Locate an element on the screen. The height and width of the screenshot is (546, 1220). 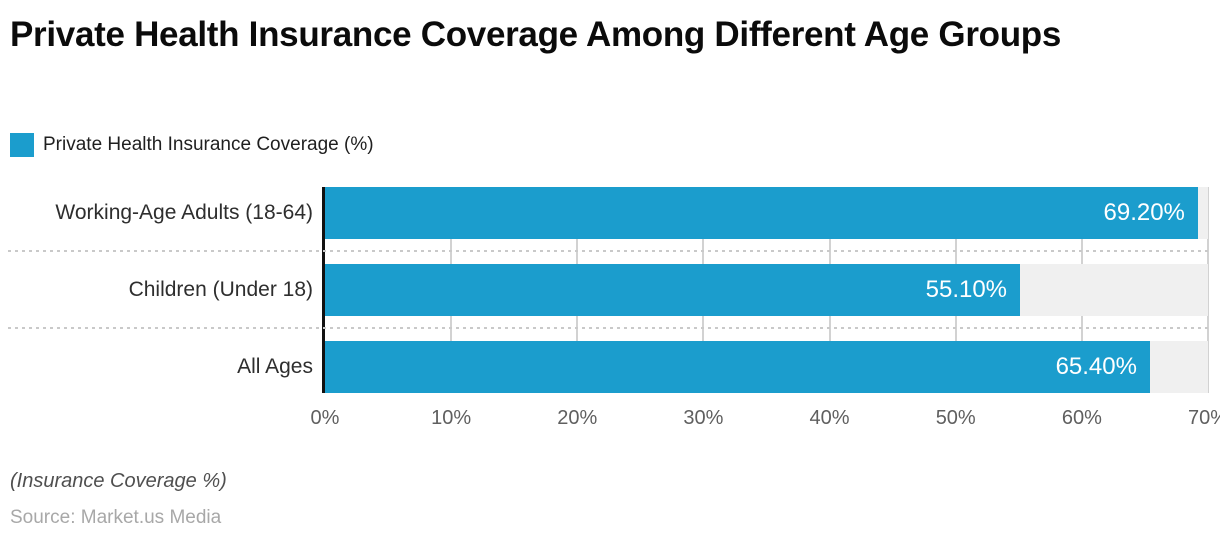
bar-row: 69.20% is located at coordinates (766, 213).